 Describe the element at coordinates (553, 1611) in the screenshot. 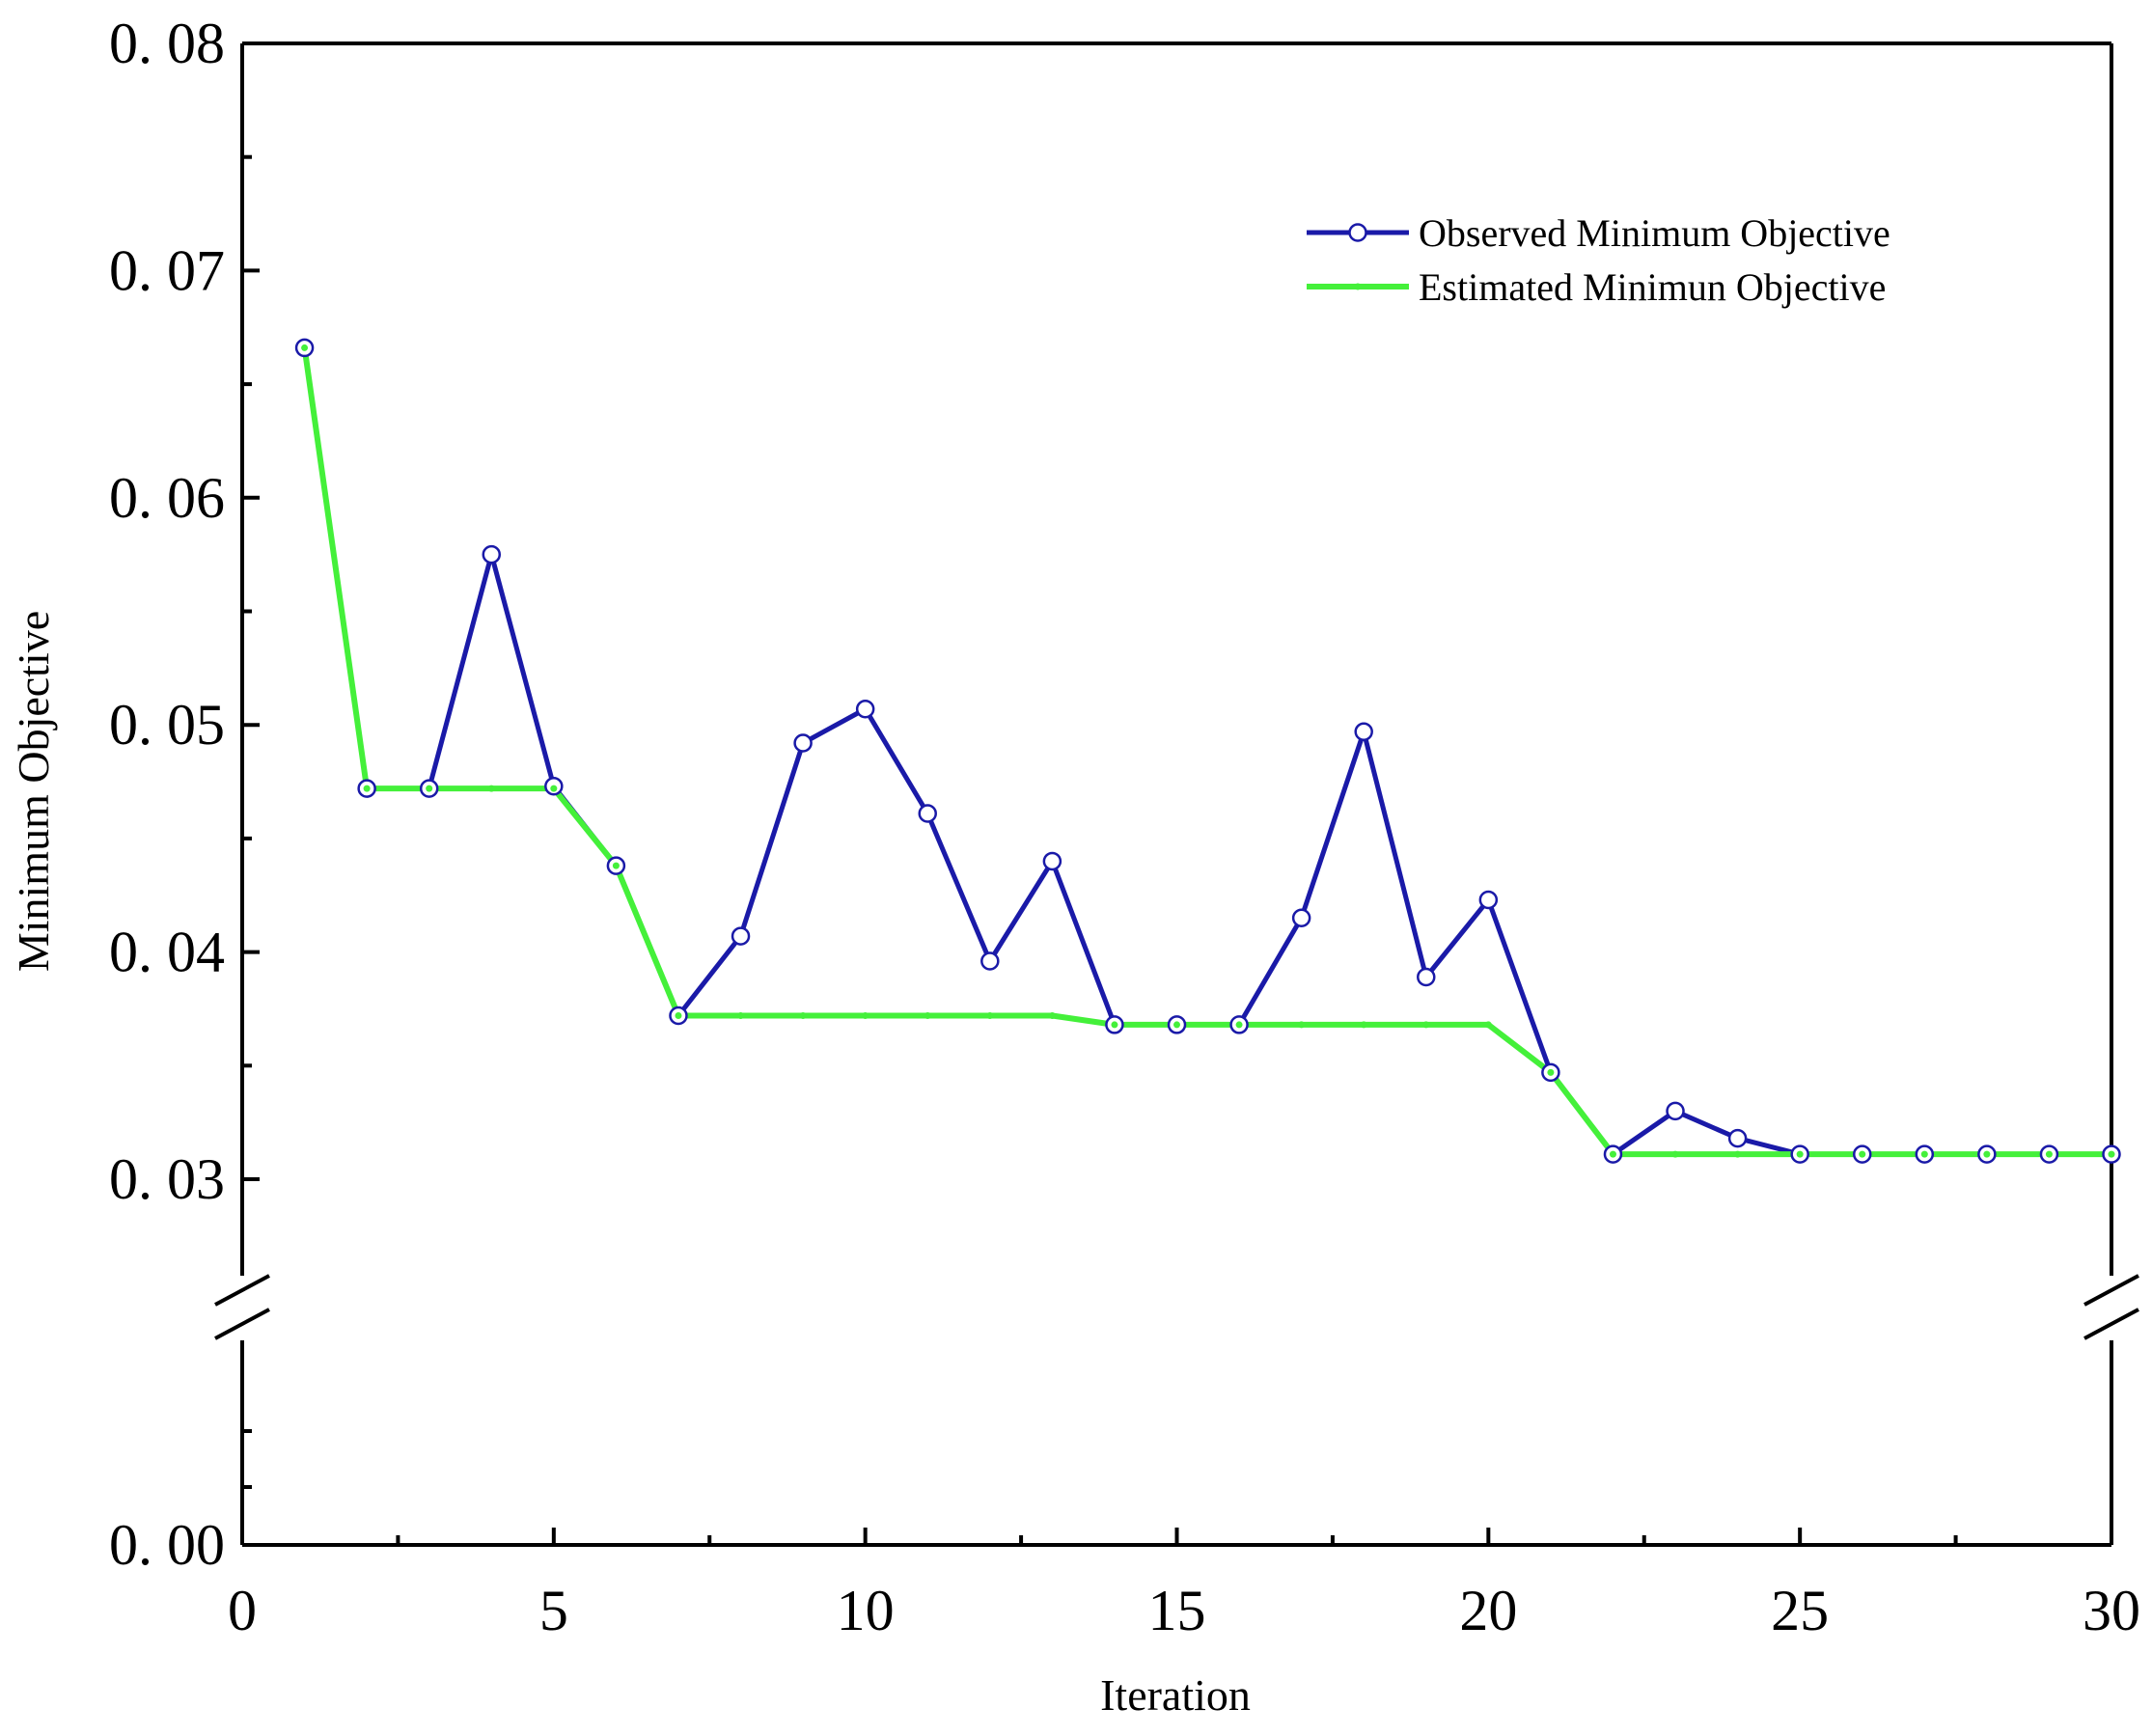

I see `x-tick-label: 5` at that location.